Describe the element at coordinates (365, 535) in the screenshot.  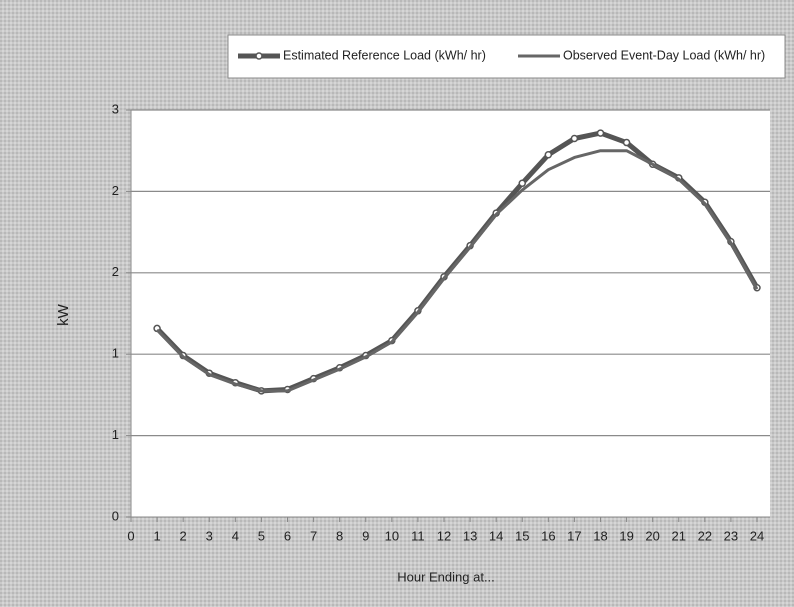
I see `x-tick-label: 9` at that location.